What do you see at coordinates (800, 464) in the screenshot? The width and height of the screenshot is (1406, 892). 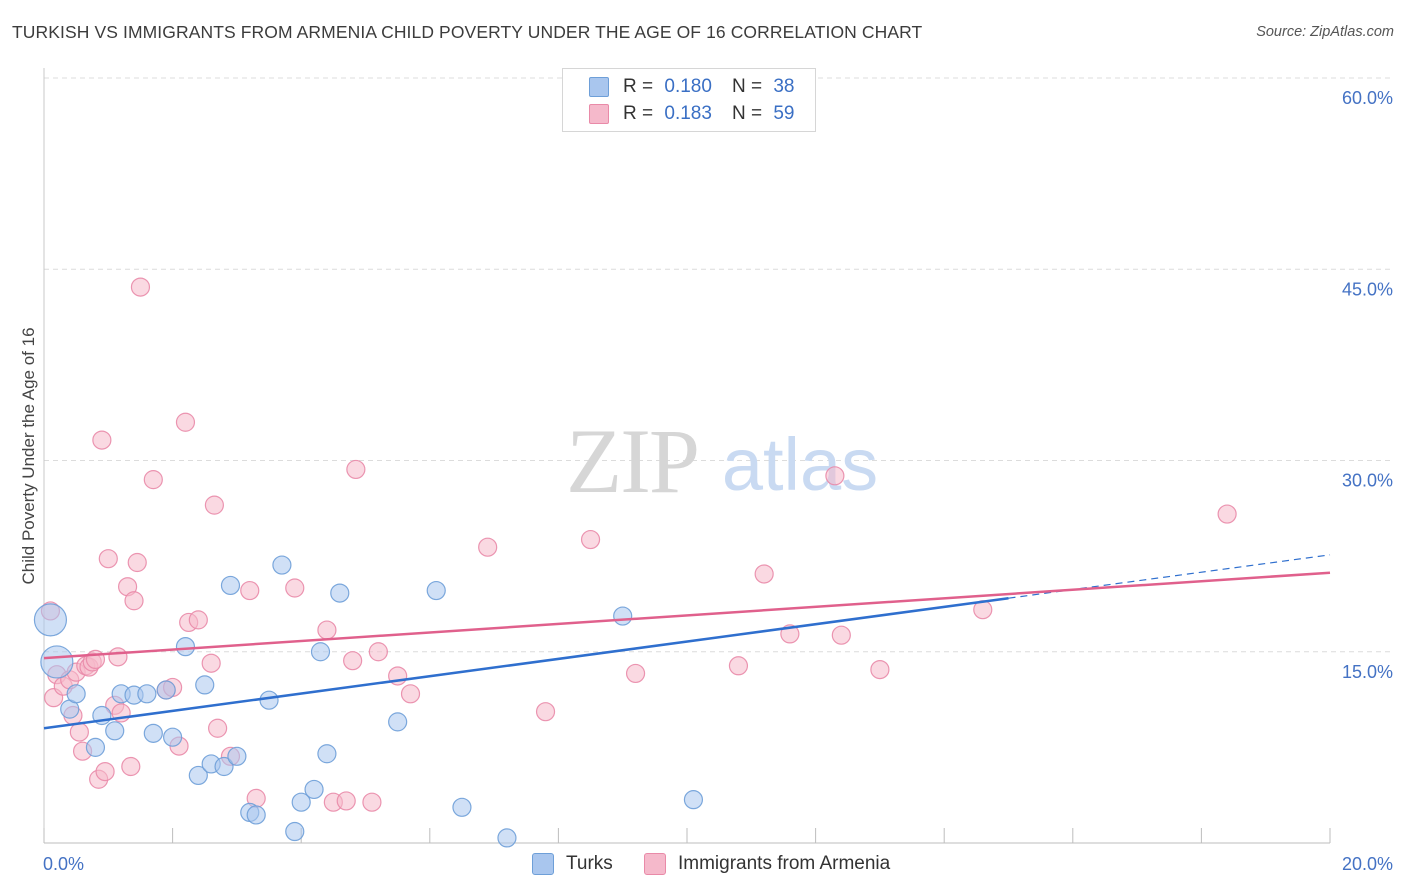 I see `watermark-atlas: atlas` at bounding box center [800, 464].